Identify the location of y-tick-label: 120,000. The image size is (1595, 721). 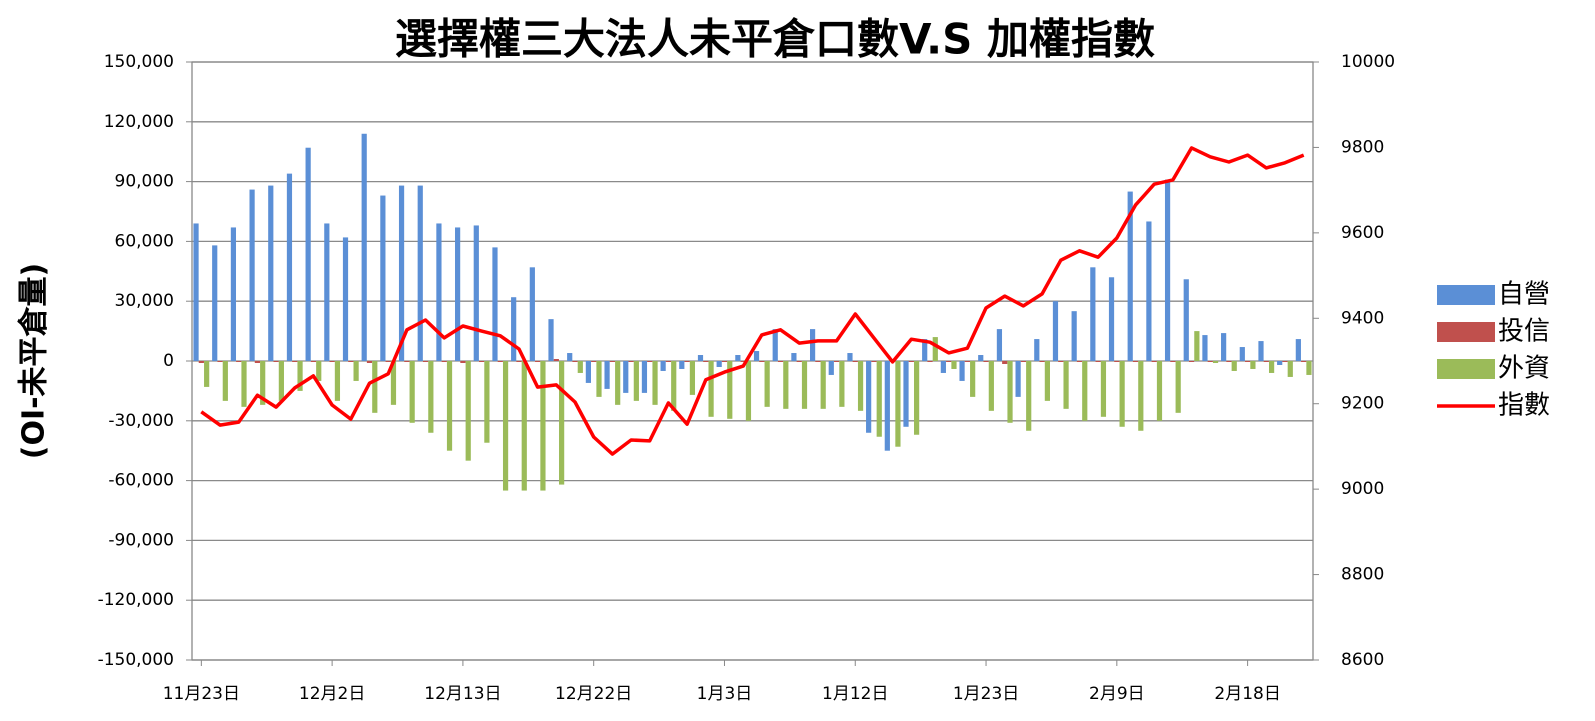
(139, 122).